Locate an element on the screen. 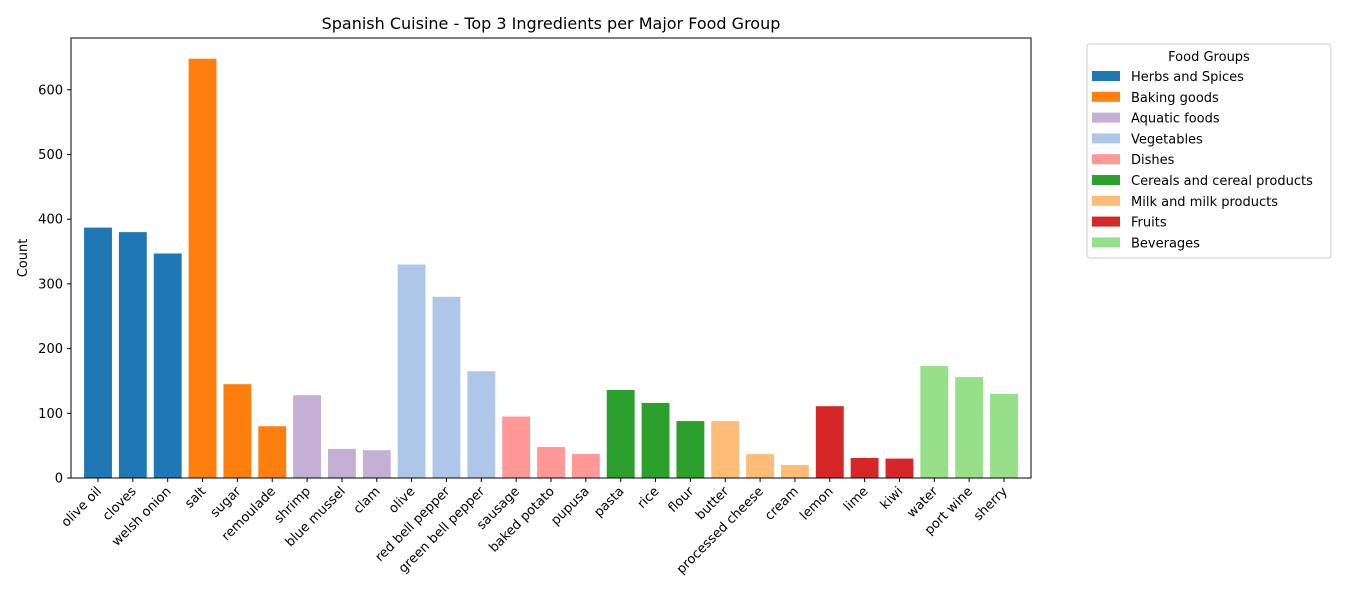 This screenshot has width=1350, height=600. legend-title: Food Groups is located at coordinates (1209, 57).